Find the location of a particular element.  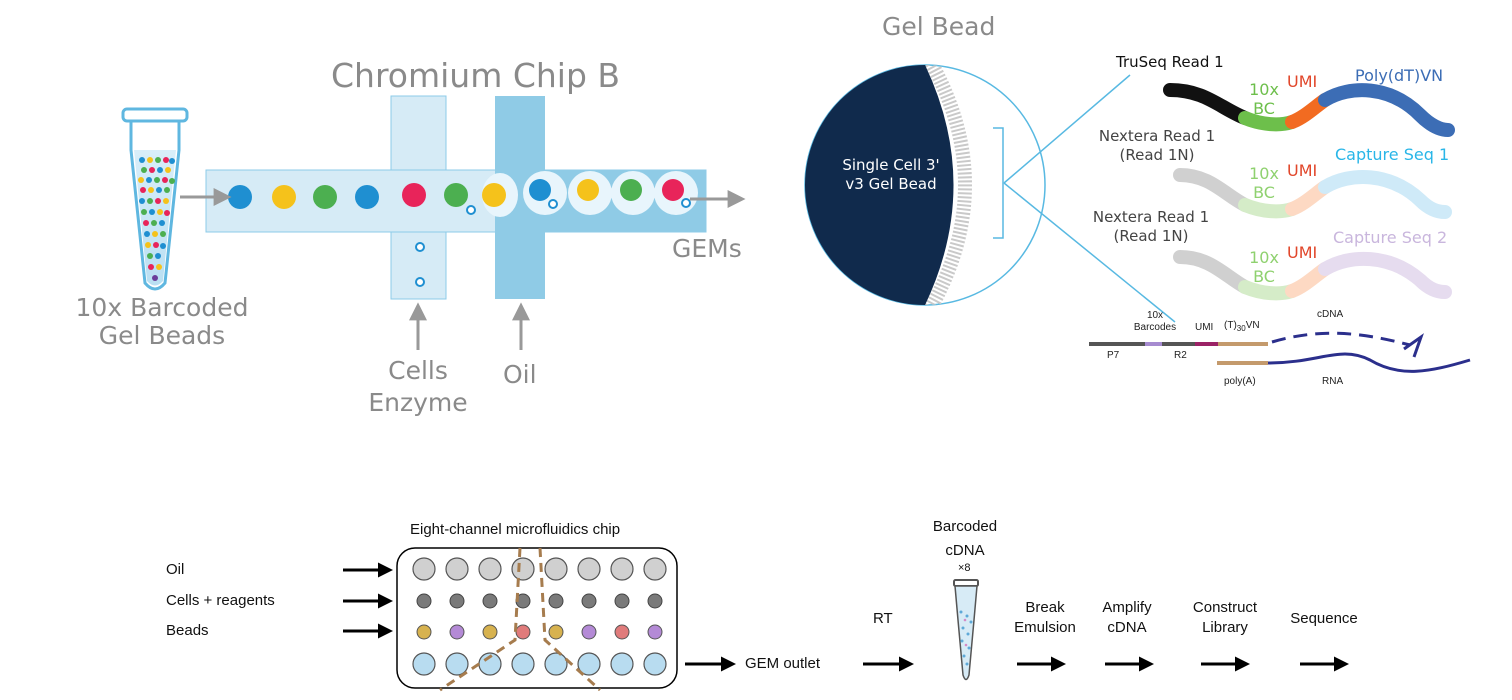

cells-label-line1: Cells is located at coordinates (418, 370).